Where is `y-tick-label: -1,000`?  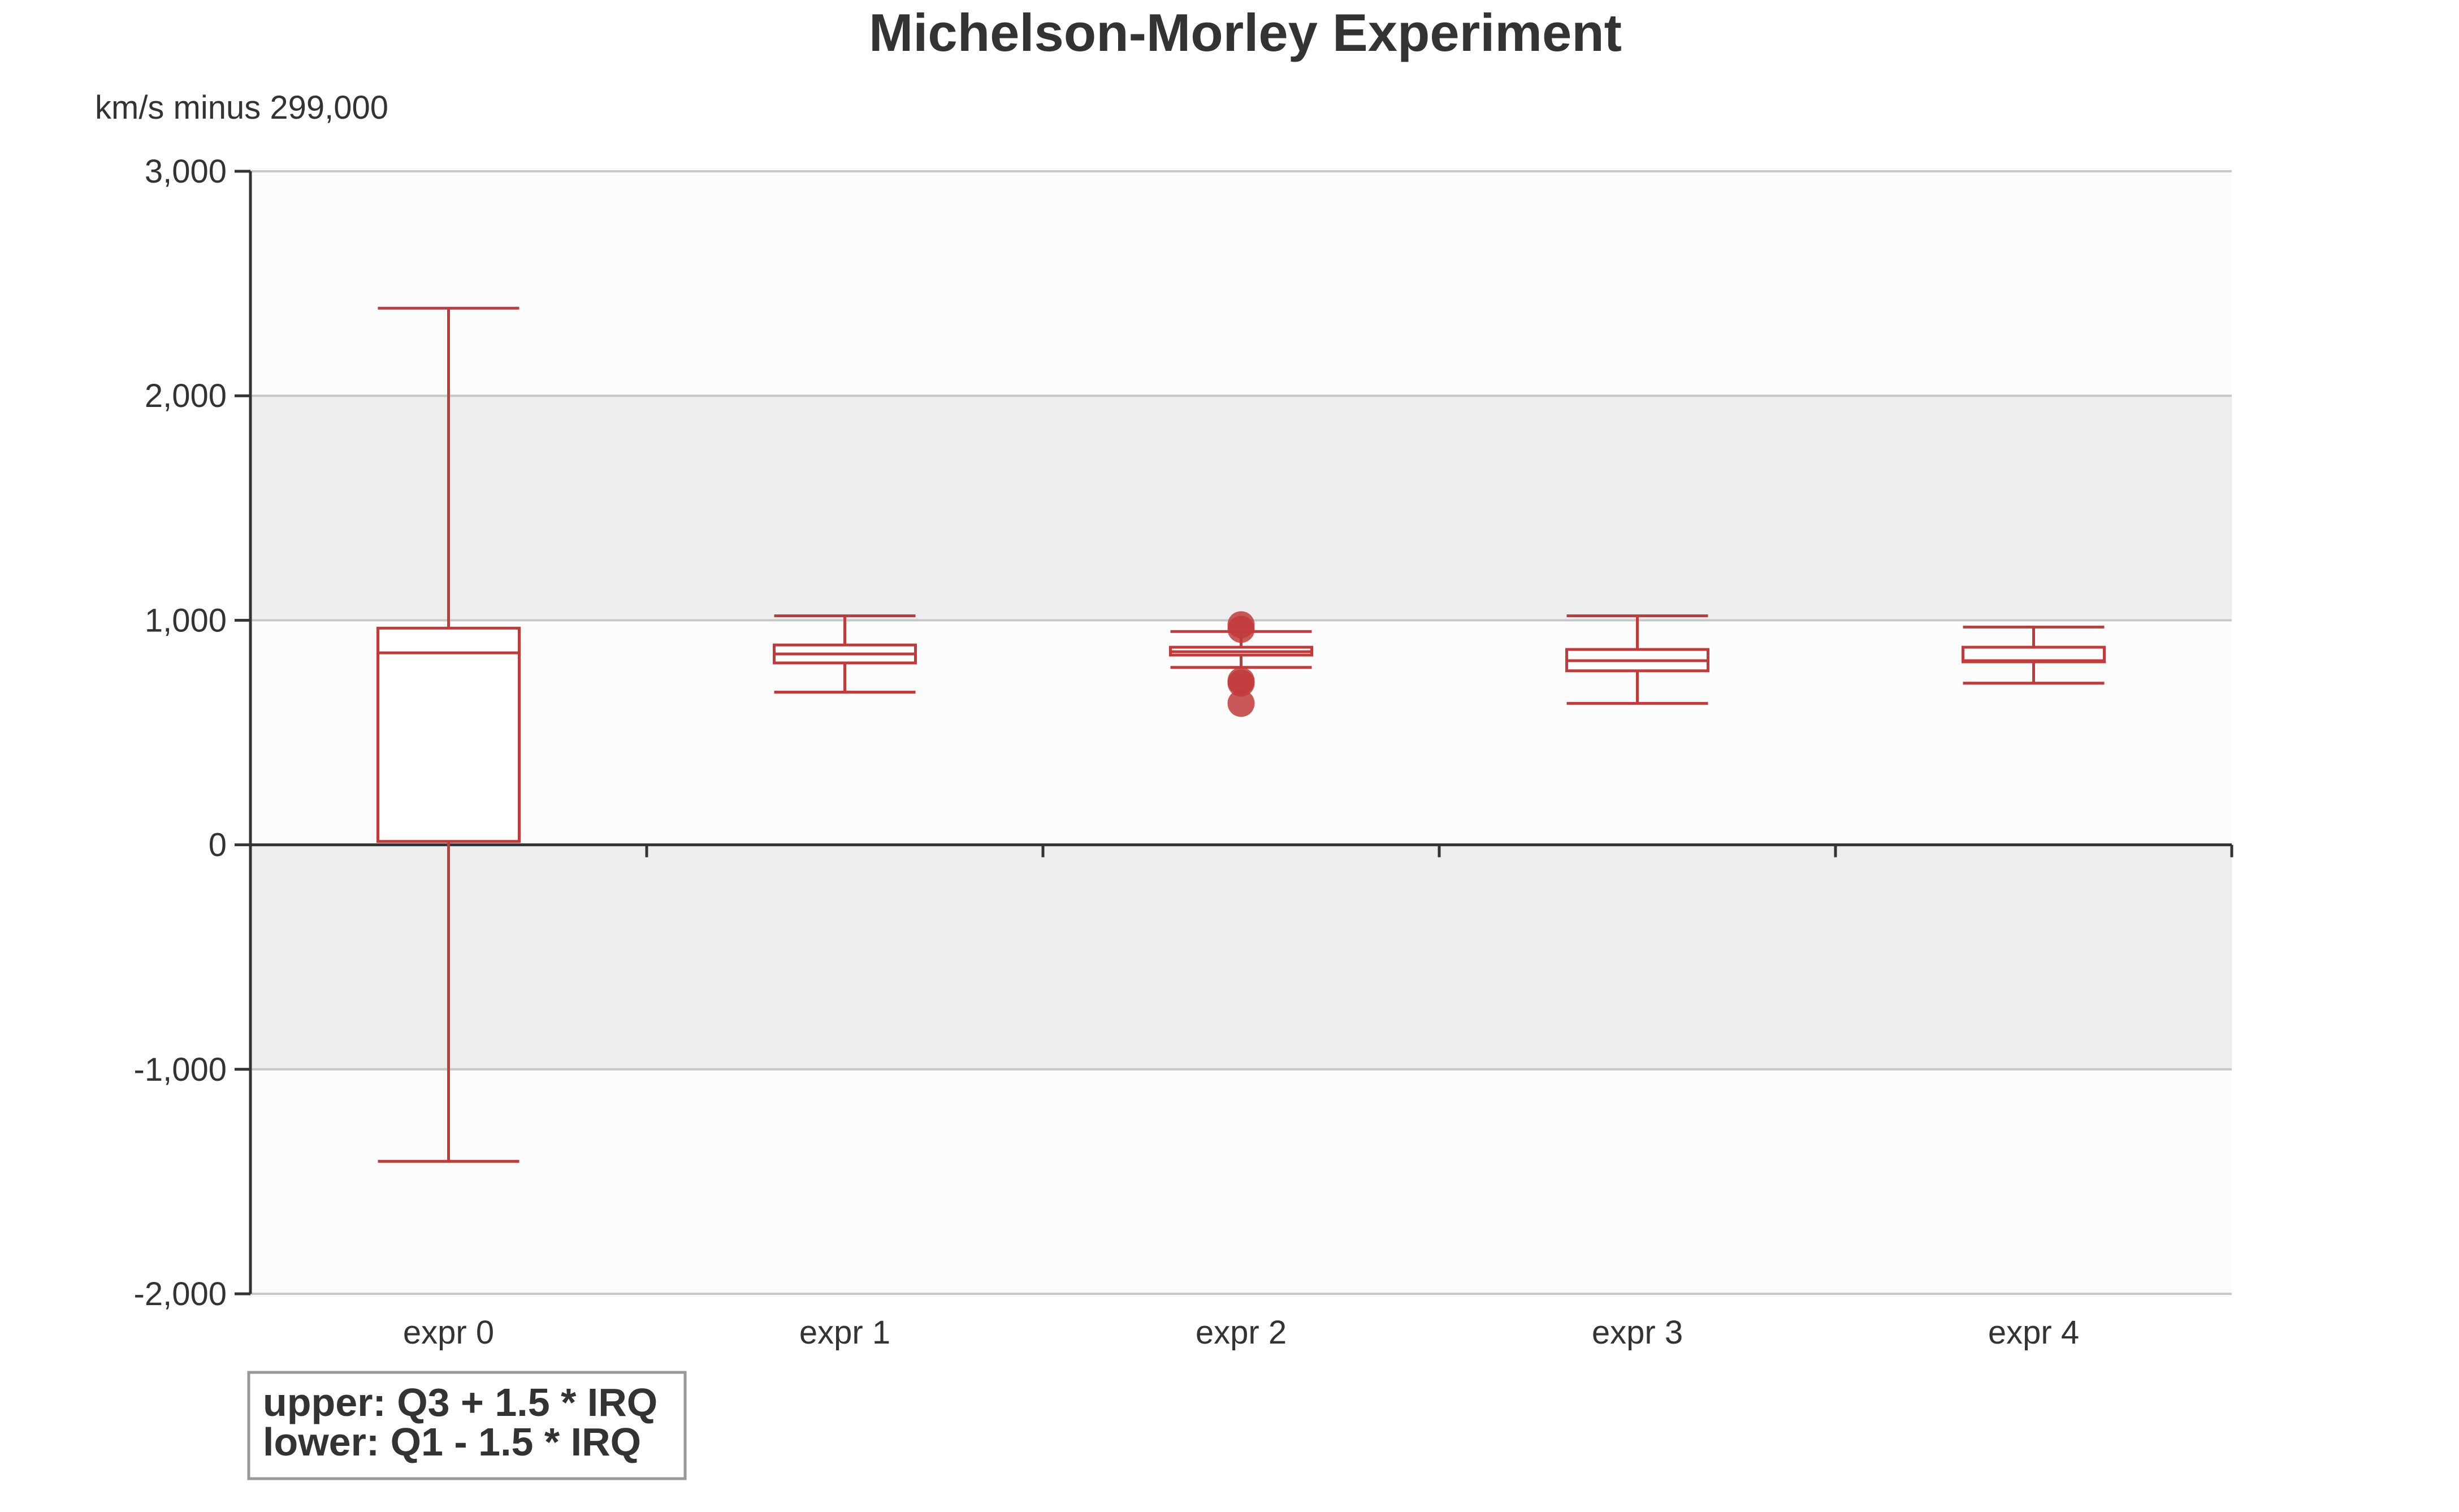 y-tick-label: -1,000 is located at coordinates (180, 1069).